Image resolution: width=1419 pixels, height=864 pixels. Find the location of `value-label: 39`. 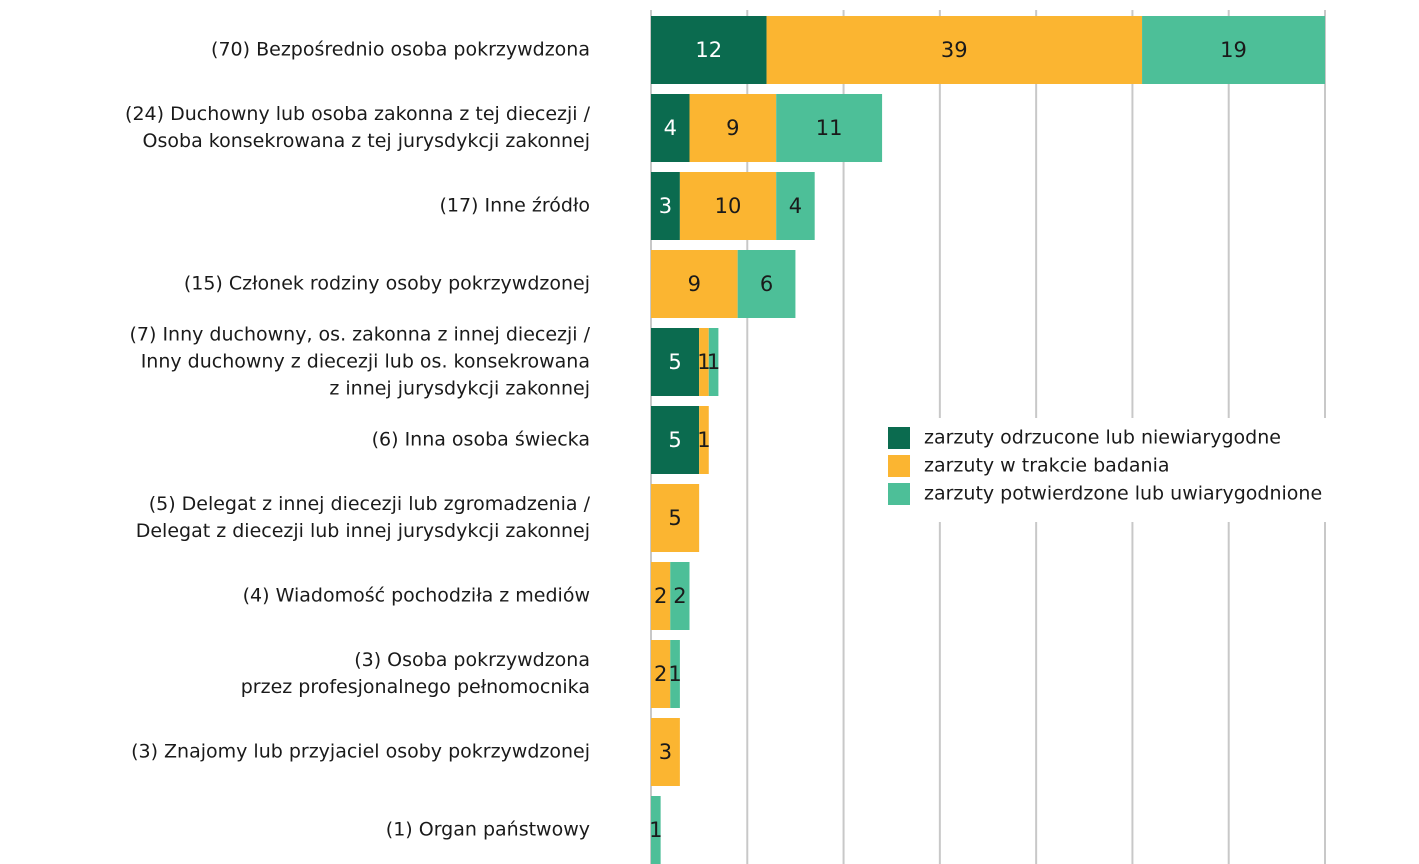

value-label: 39 is located at coordinates (954, 50).